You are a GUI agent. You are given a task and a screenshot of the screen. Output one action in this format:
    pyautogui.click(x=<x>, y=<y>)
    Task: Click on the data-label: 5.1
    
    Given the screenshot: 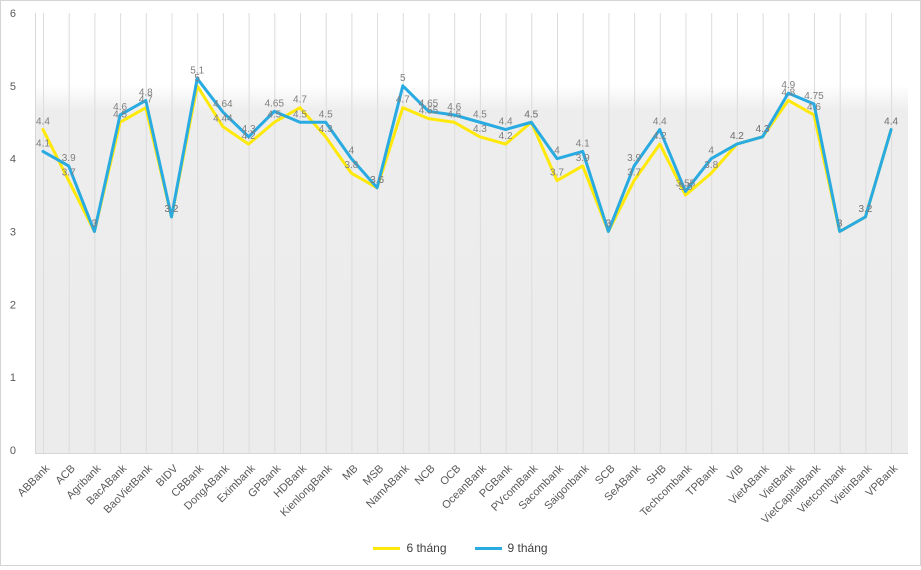 What is the action you would take?
    pyautogui.click(x=197, y=71)
    